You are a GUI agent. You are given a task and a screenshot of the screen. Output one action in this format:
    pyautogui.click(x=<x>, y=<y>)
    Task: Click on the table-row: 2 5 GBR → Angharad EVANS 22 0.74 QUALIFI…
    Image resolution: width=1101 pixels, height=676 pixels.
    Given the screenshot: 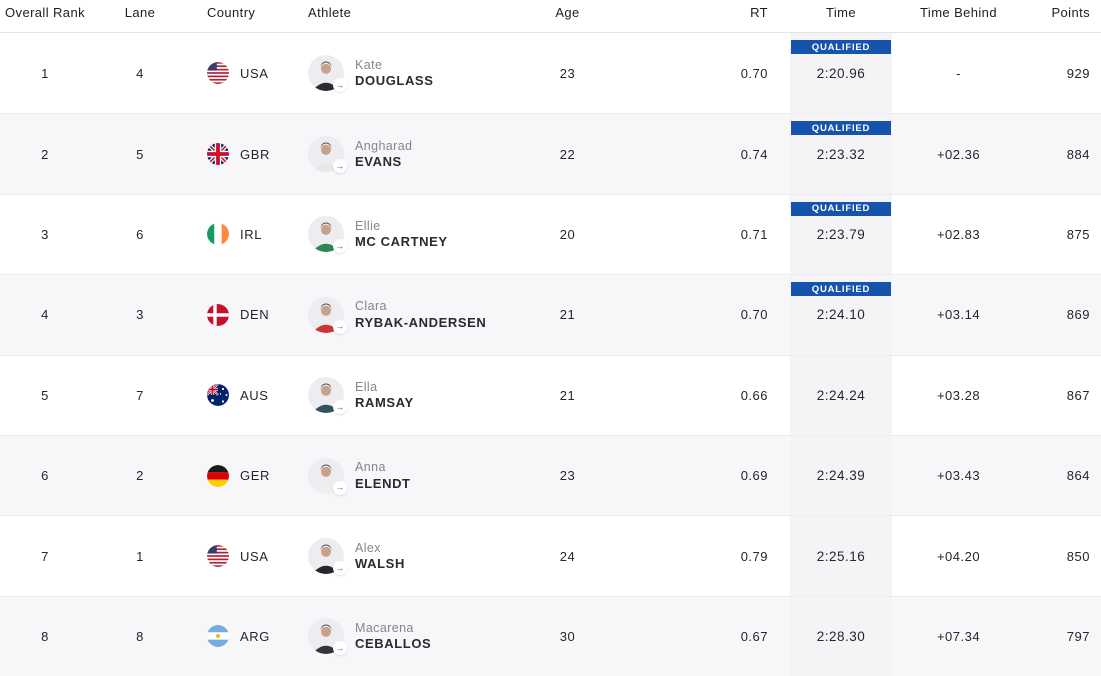 What is the action you would take?
    pyautogui.click(x=550, y=153)
    